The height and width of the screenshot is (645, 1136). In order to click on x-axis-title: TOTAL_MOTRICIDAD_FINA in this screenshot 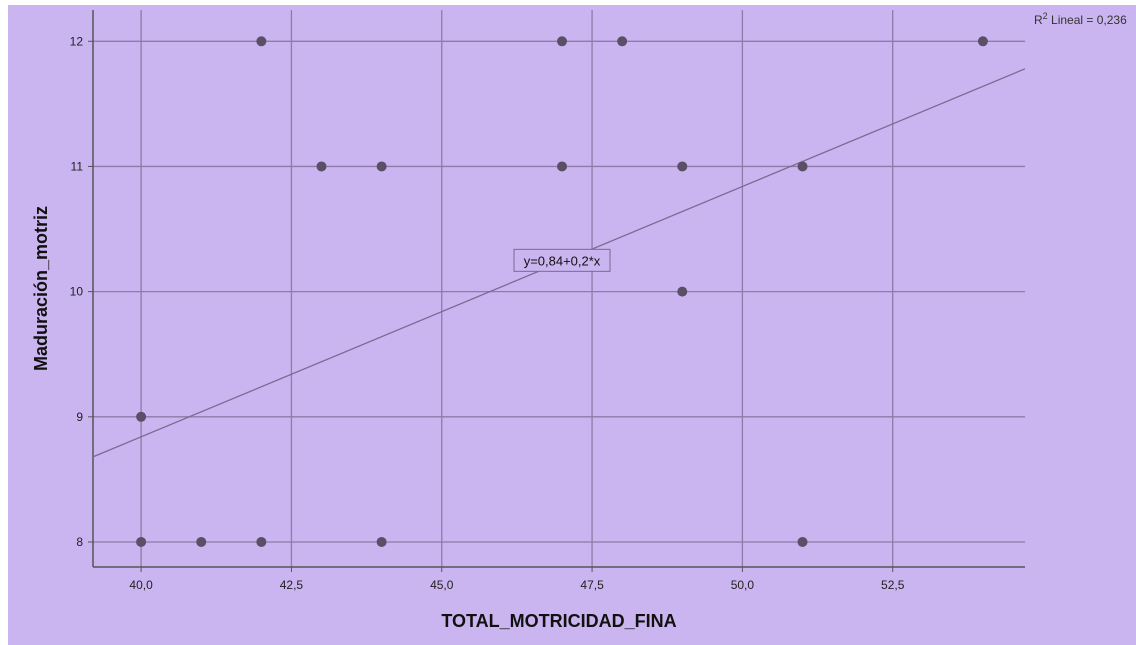, I will do `click(558, 621)`.